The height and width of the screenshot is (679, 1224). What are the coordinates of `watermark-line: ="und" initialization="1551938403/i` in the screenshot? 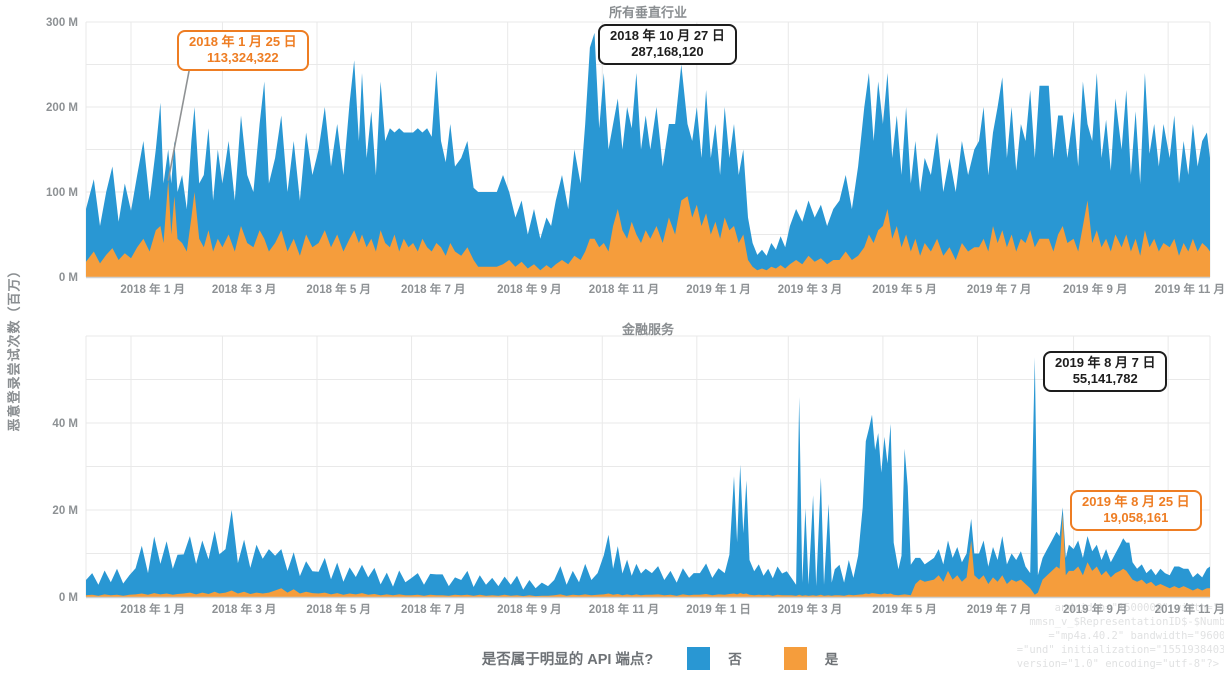 It's located at (1120, 650).